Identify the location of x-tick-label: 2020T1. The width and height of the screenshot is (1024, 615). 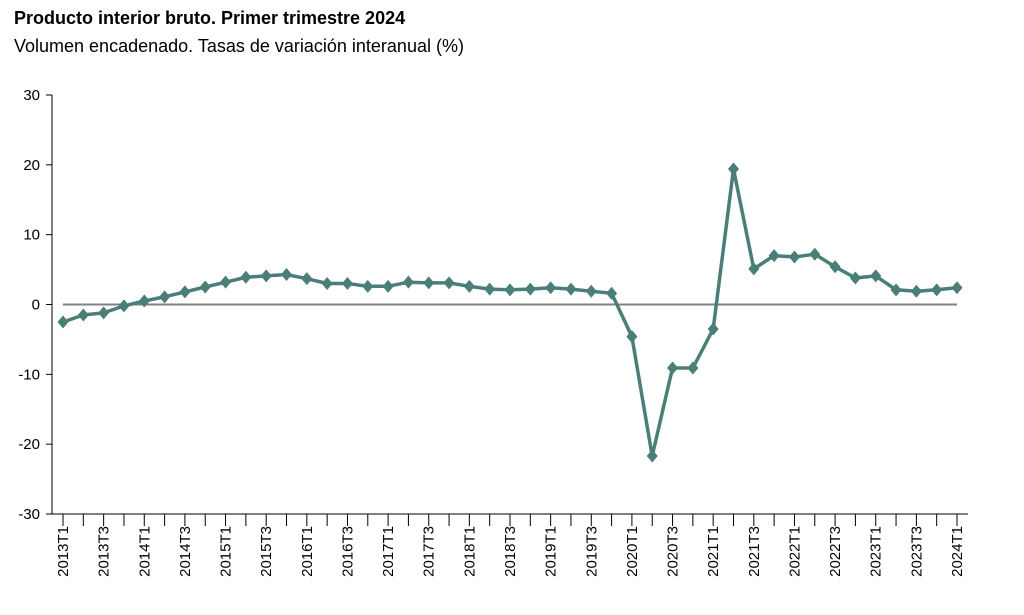
(632, 551).